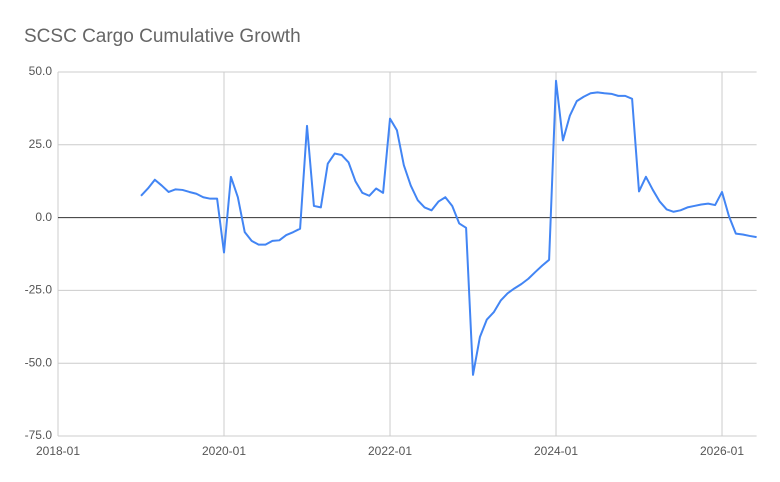 This screenshot has height=482, width=780. Describe the element at coordinates (41, 144) in the screenshot. I see `y-tick-label: 25.0` at that location.